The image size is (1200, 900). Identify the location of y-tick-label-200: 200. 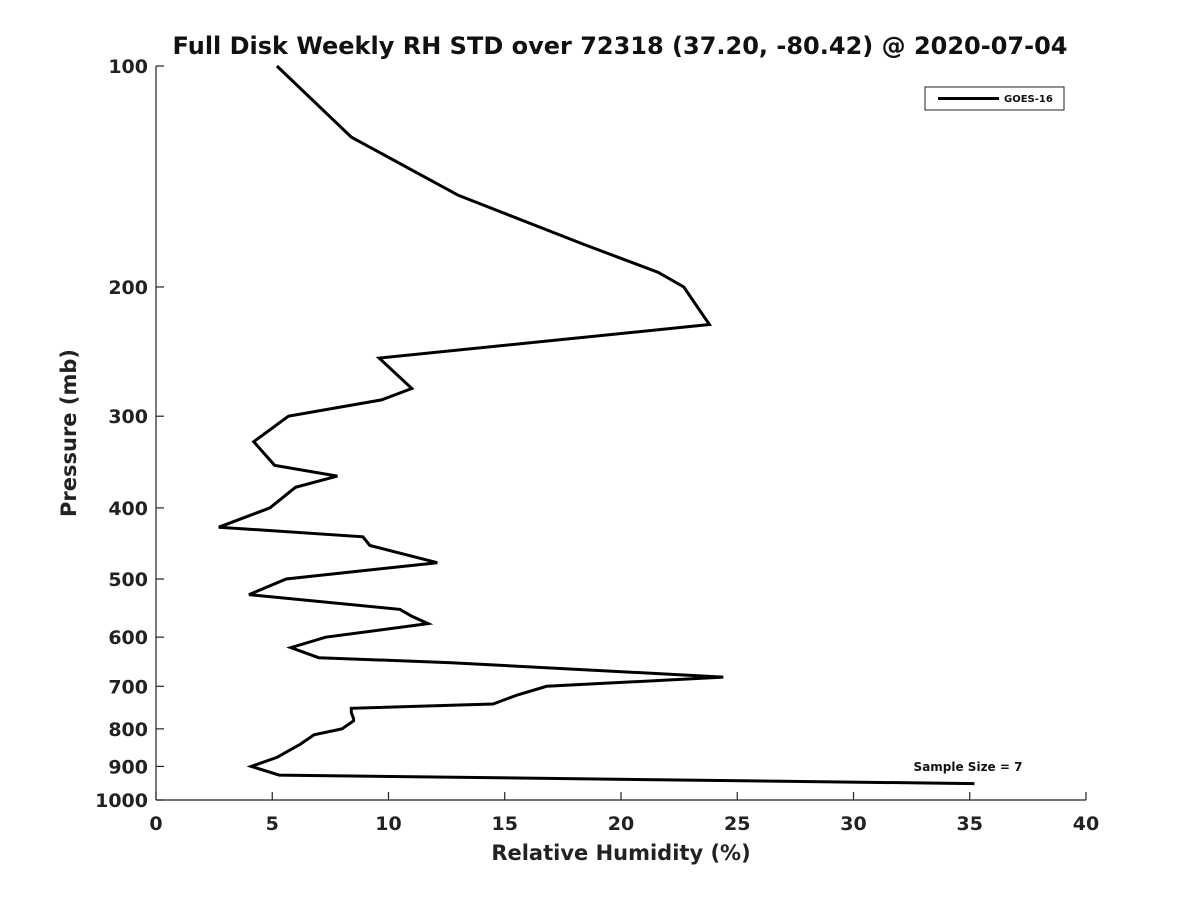
(128, 288).